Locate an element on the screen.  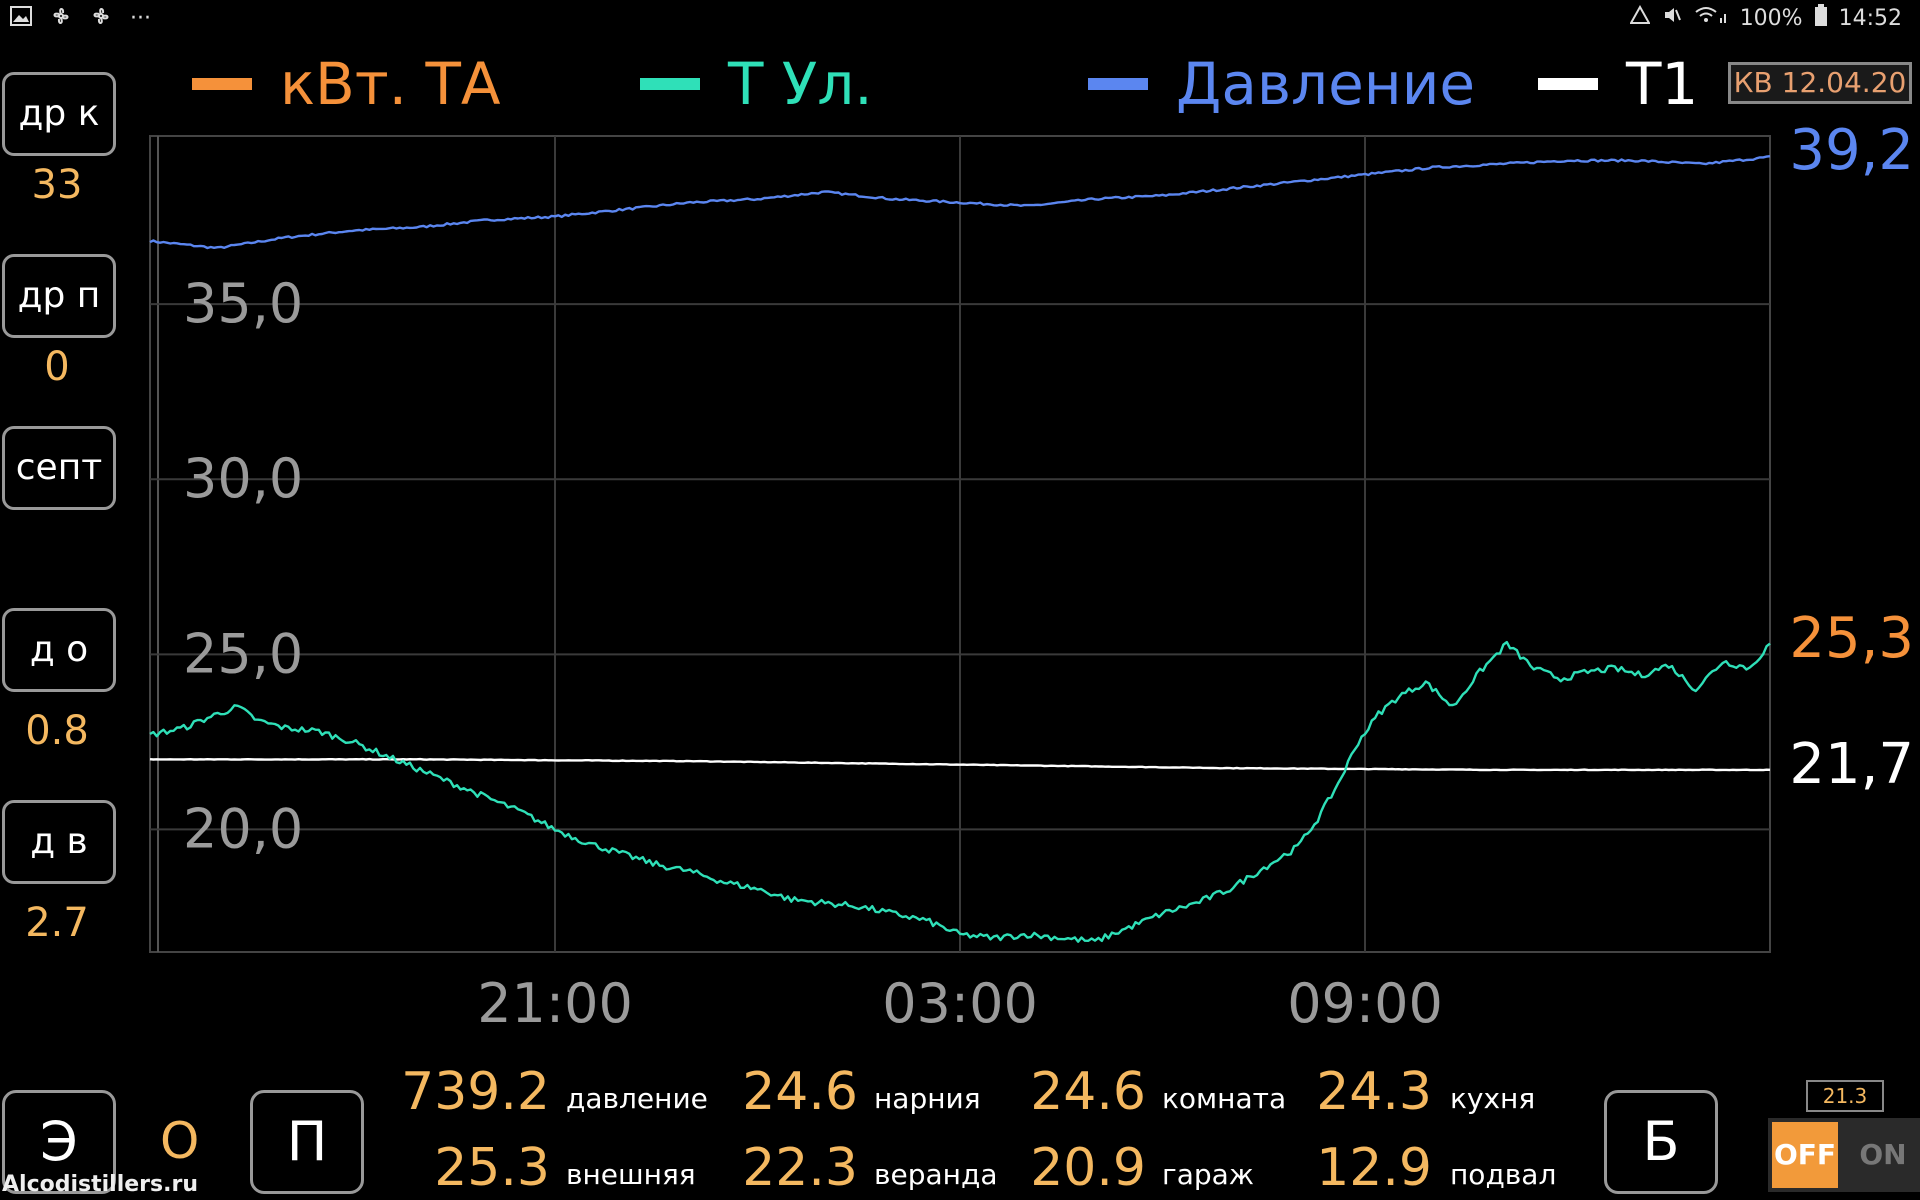
value-dr-k: 33 is located at coordinates (57, 185).